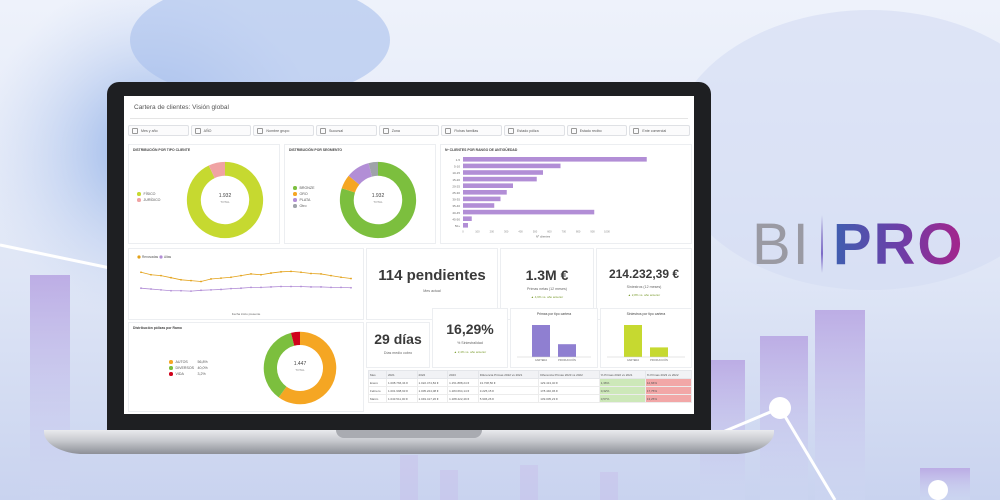 This screenshot has width=1000, height=500. What do you see at coordinates (457, 226) in the screenshot?
I see `hbar-category-label: 50+` at bounding box center [457, 226].